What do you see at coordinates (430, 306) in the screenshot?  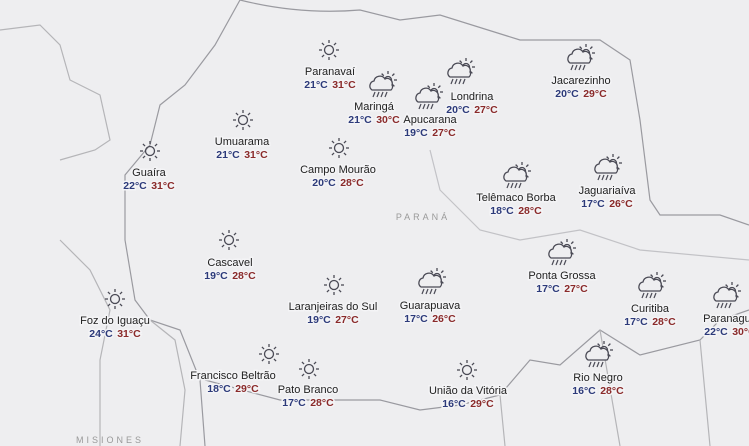 I see `city-name: Guarapuava` at bounding box center [430, 306].